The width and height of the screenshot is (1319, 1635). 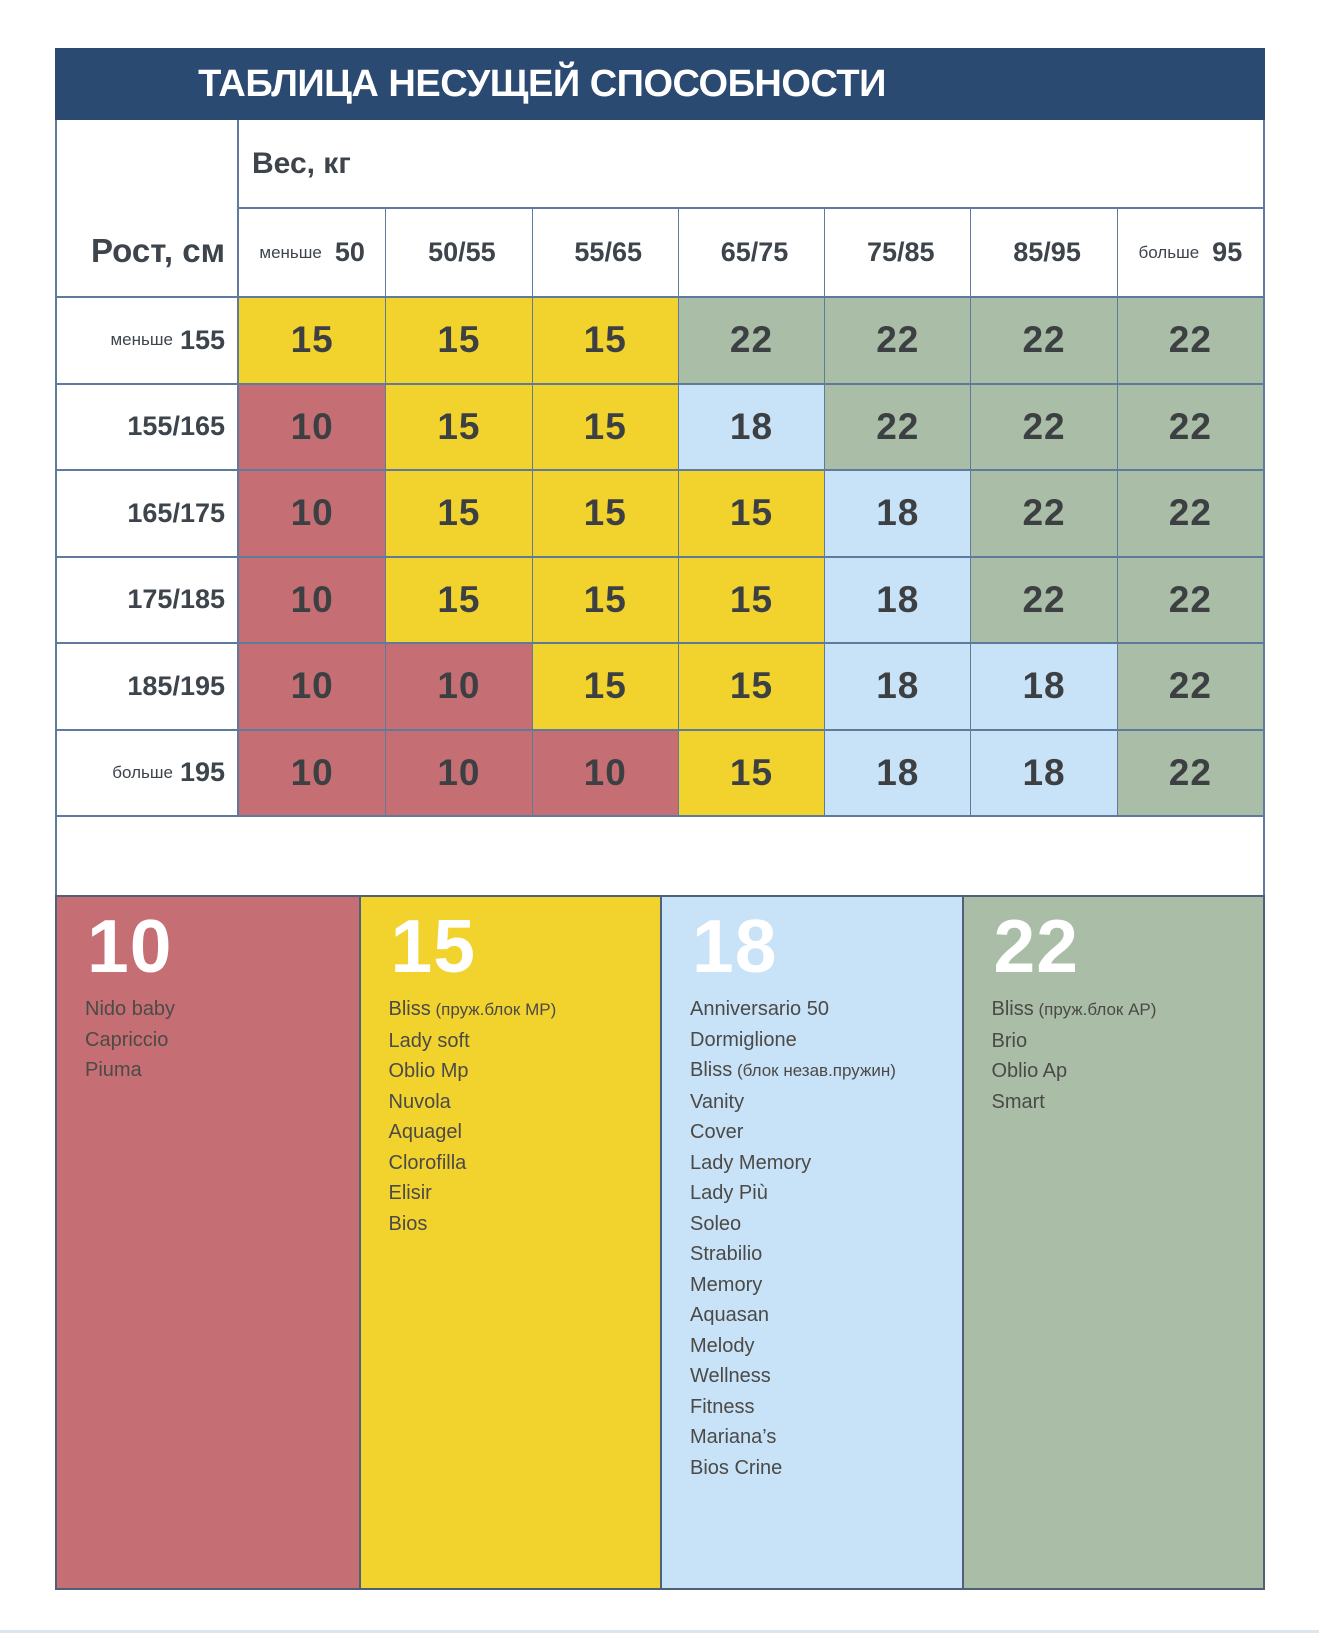 What do you see at coordinates (736, 1467) in the screenshot?
I see `product-item: Bios Crine` at bounding box center [736, 1467].